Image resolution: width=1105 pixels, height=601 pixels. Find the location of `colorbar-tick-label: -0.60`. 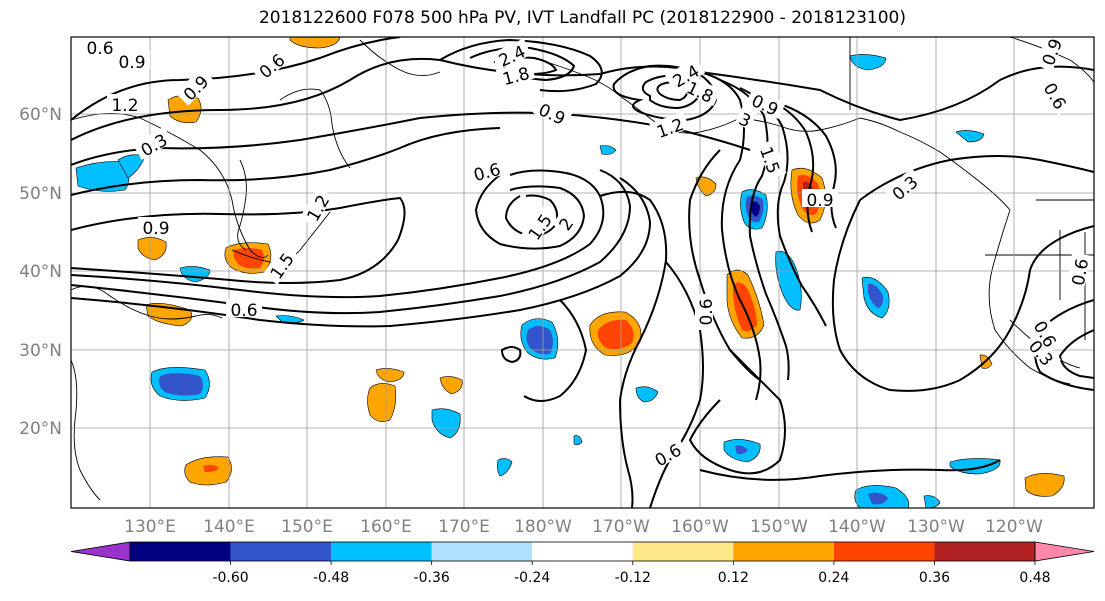

colorbar-tick-label: -0.60 is located at coordinates (230, 578).